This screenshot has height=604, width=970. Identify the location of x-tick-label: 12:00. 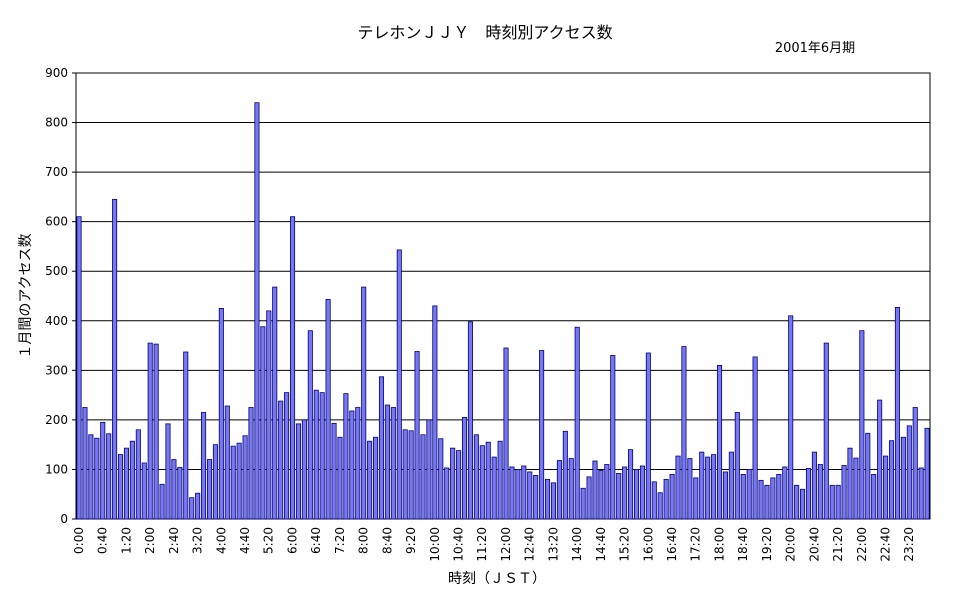
(506, 544).